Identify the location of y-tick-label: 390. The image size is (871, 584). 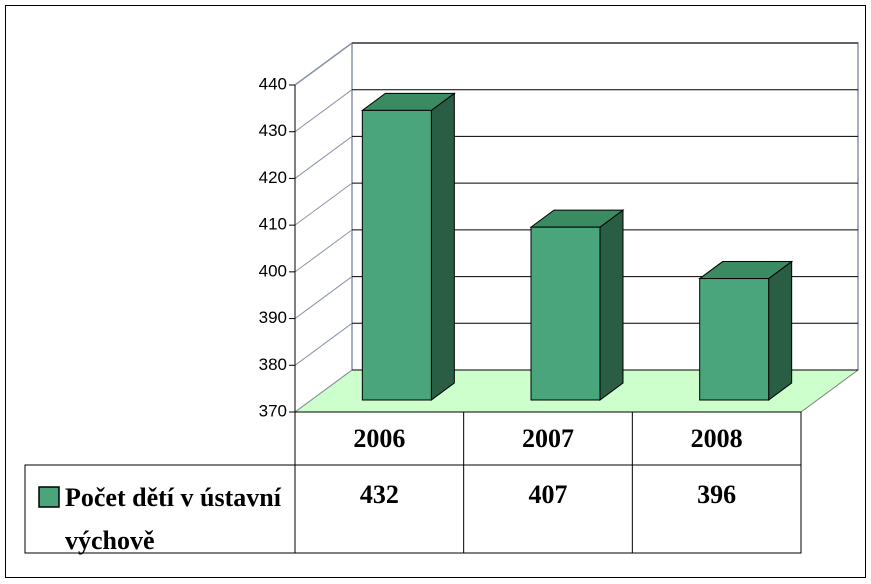
(273, 317).